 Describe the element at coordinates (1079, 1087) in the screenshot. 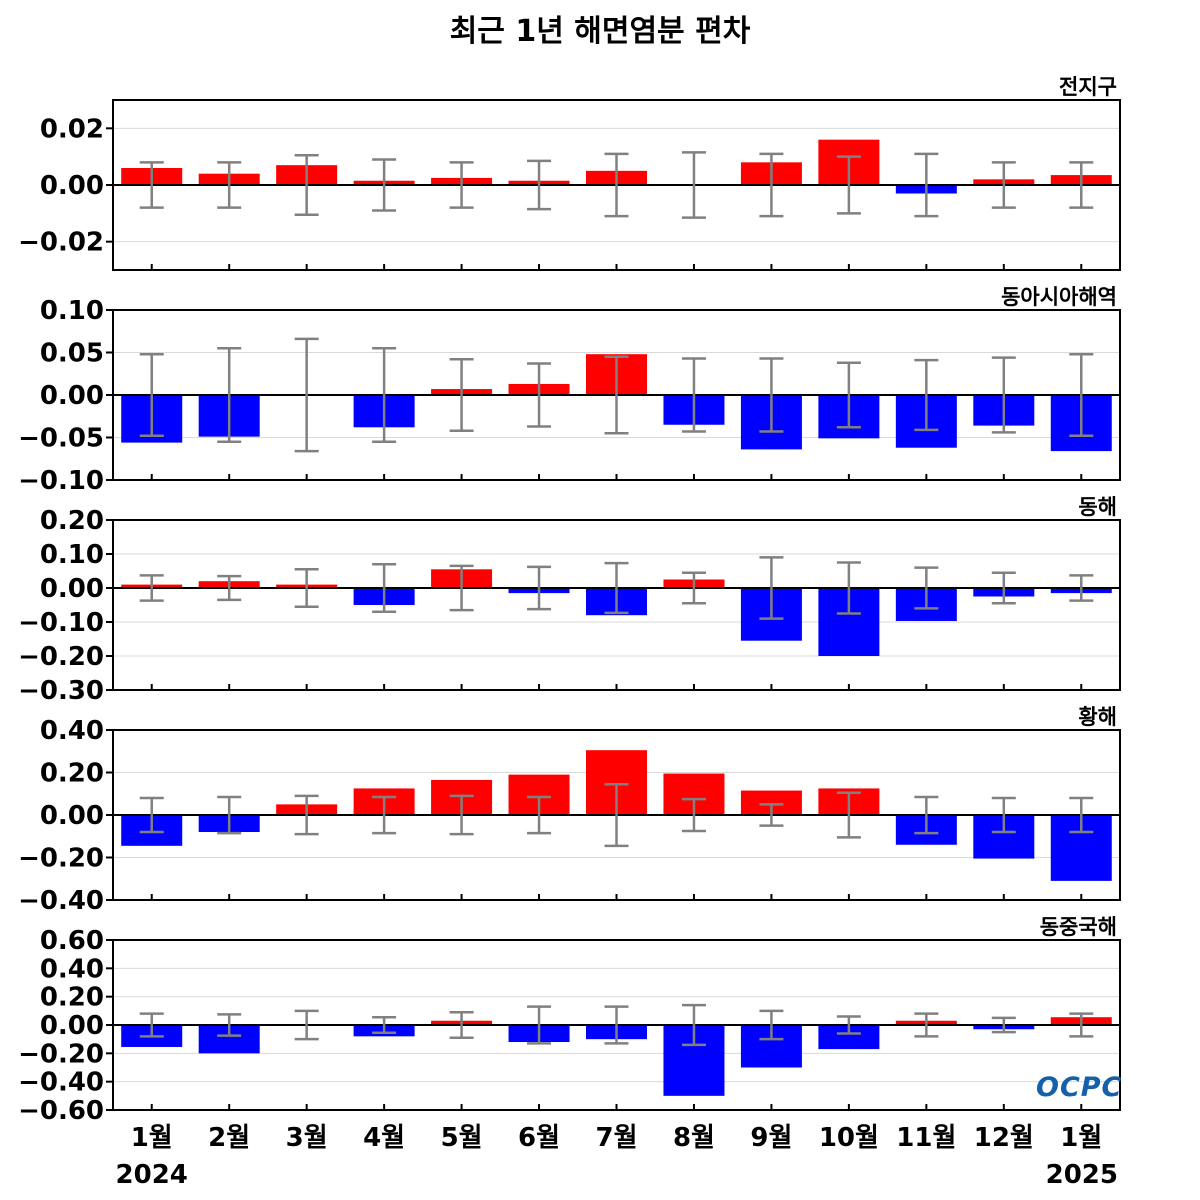

I see `ocpc-logo: OCPC` at that location.